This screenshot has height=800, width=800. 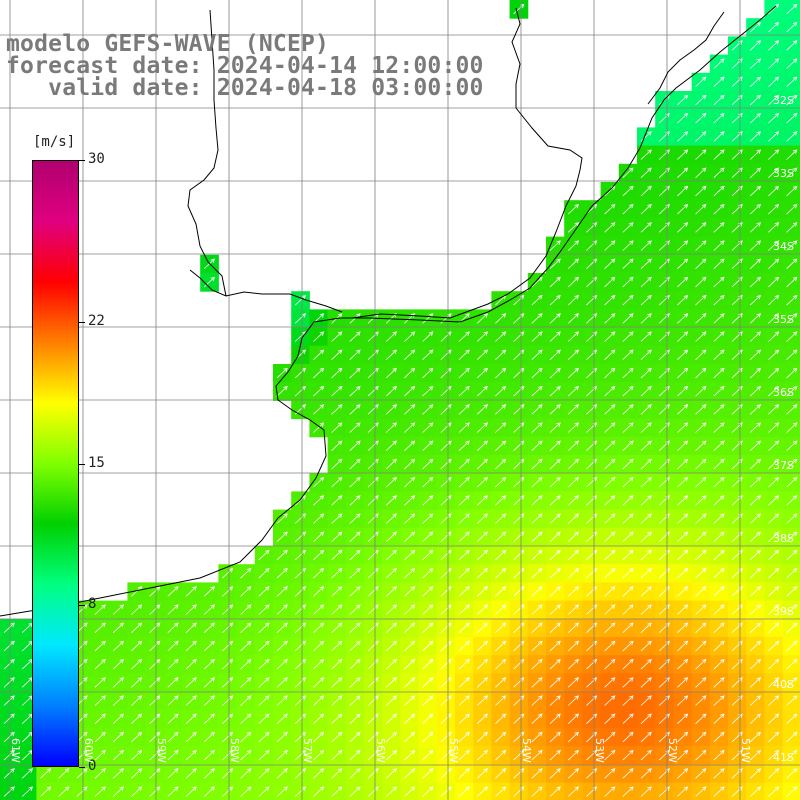 What do you see at coordinates (54, 142) in the screenshot?
I see `colorbar-unit: [m/s]` at bounding box center [54, 142].